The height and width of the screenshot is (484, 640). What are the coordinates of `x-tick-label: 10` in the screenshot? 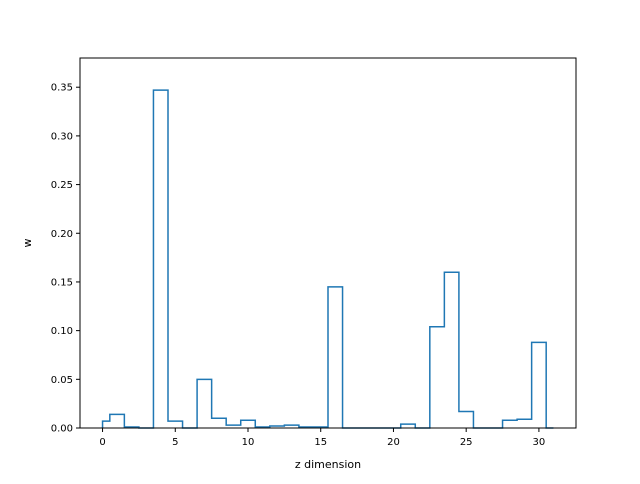 It's located at (248, 442).